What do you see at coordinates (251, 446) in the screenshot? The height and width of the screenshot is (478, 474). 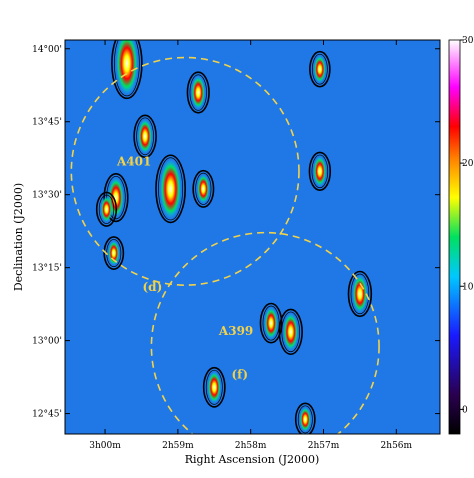 I see `x-tick-label-3: 2h58m` at bounding box center [251, 446].